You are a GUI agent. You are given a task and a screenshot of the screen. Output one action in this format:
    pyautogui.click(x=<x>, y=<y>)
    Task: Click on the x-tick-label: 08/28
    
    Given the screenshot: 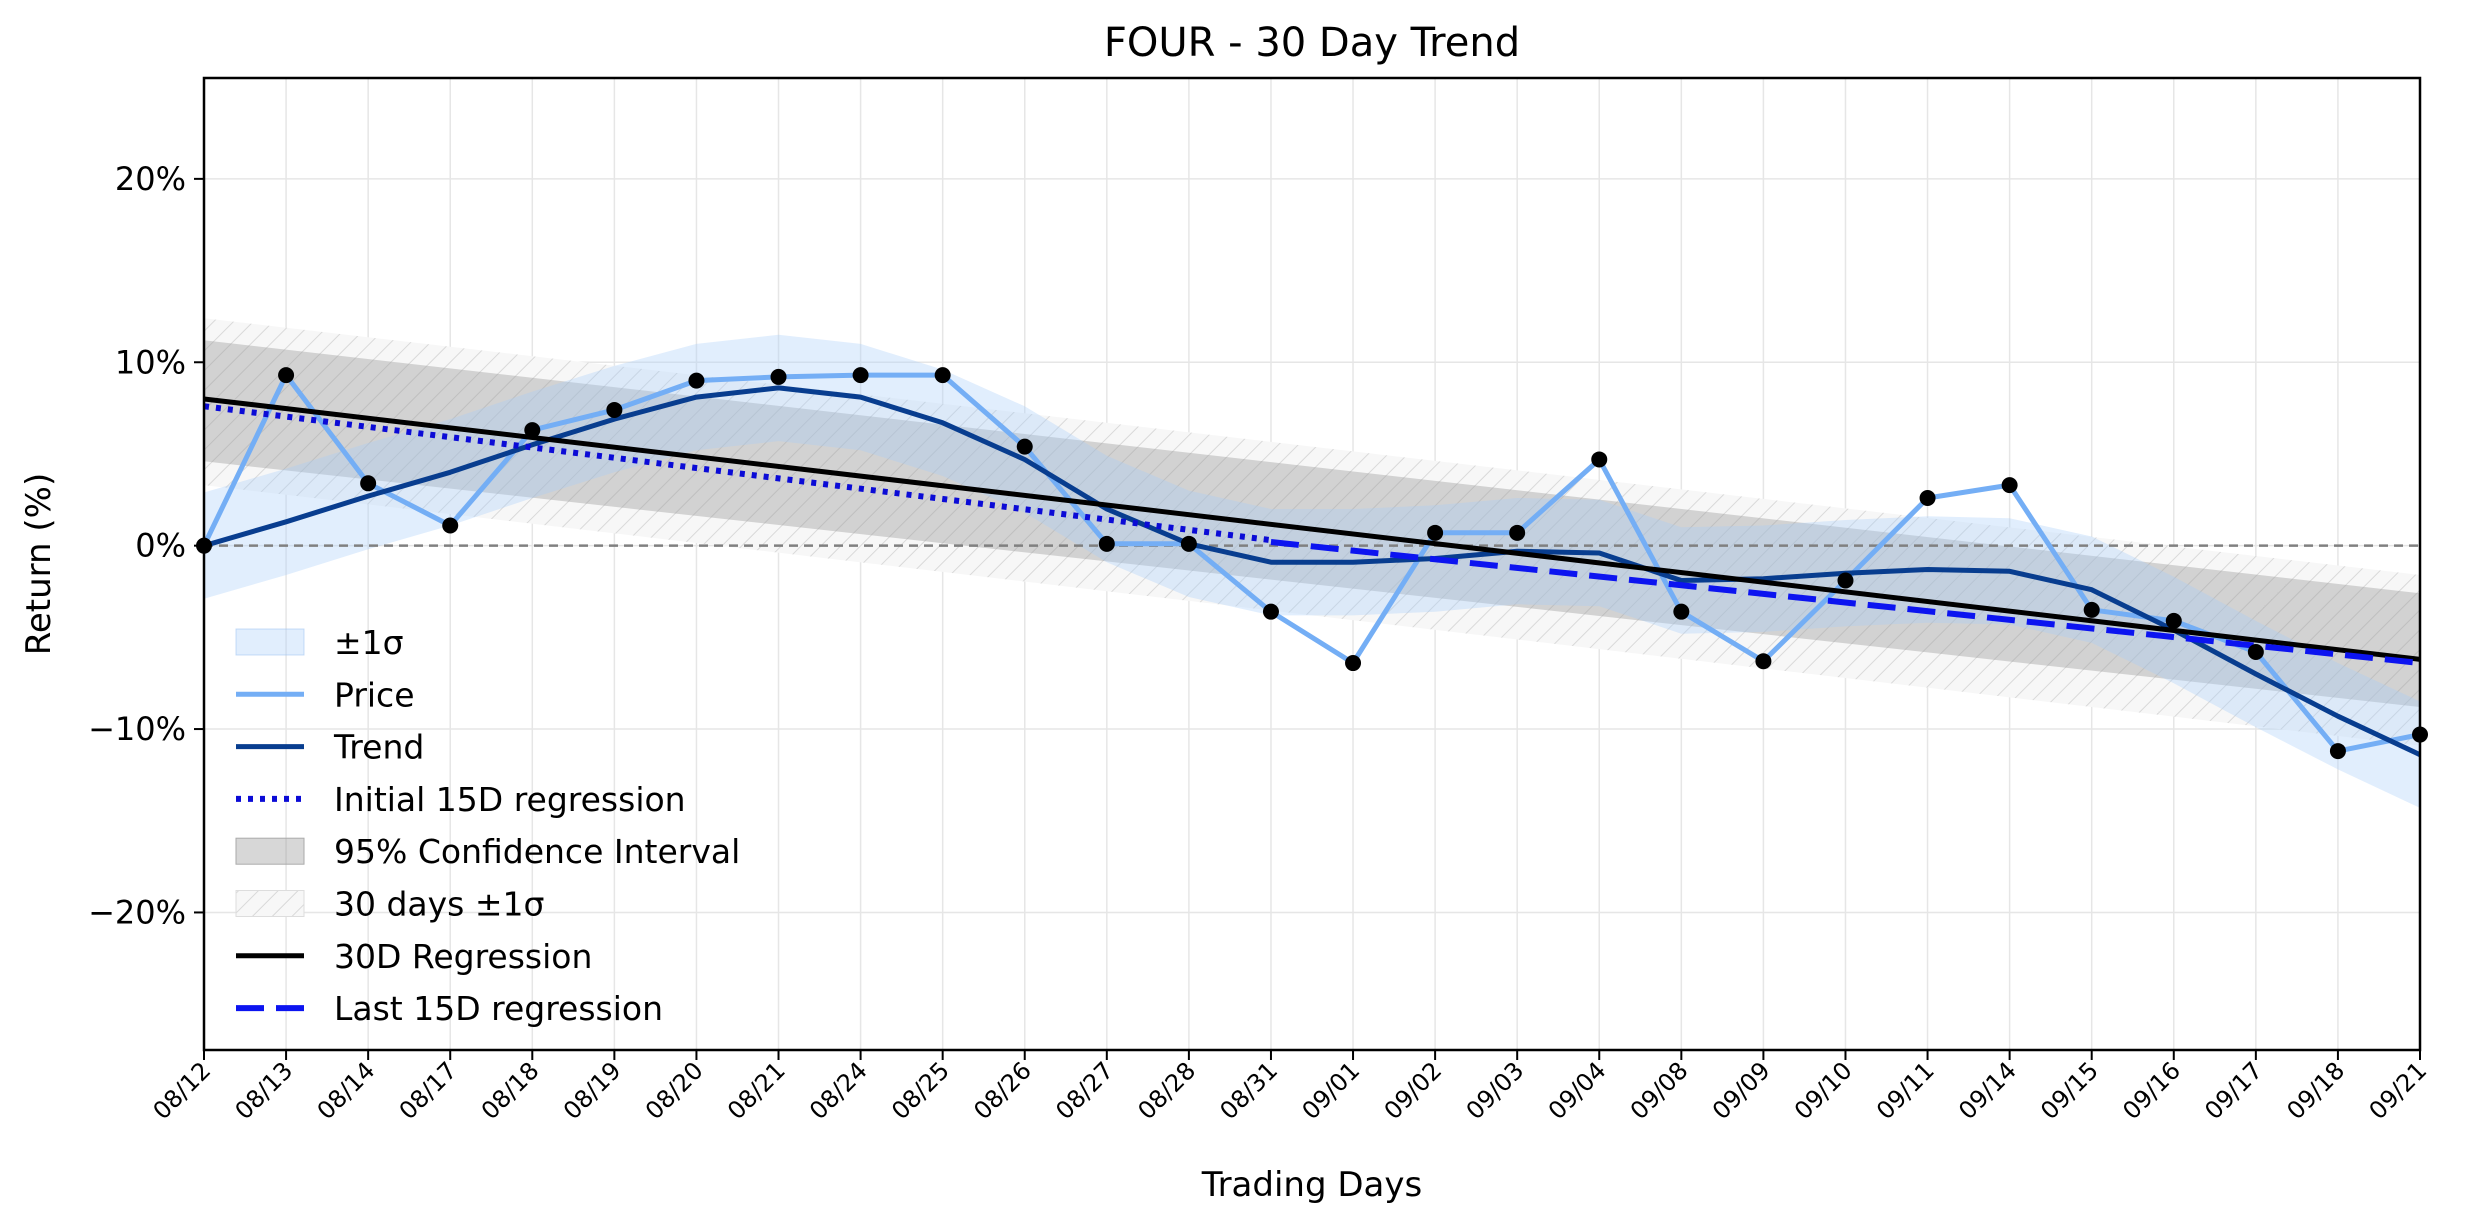 What is the action you would take?
    pyautogui.click(x=1166, y=1090)
    